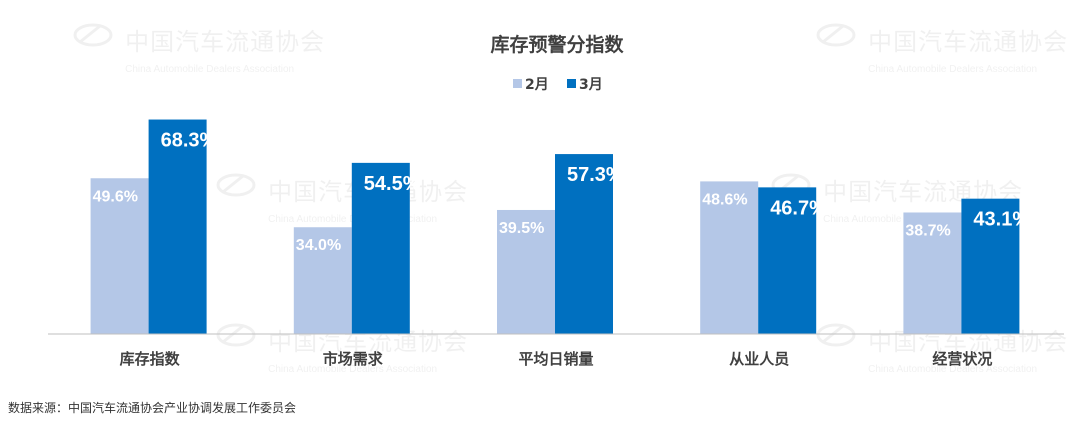 The width and height of the screenshot is (1077, 423). Describe the element at coordinates (152, 408) in the screenshot. I see `source-note: 数据来源：中国汽车流通协会产业协调发展工作委员会` at that location.